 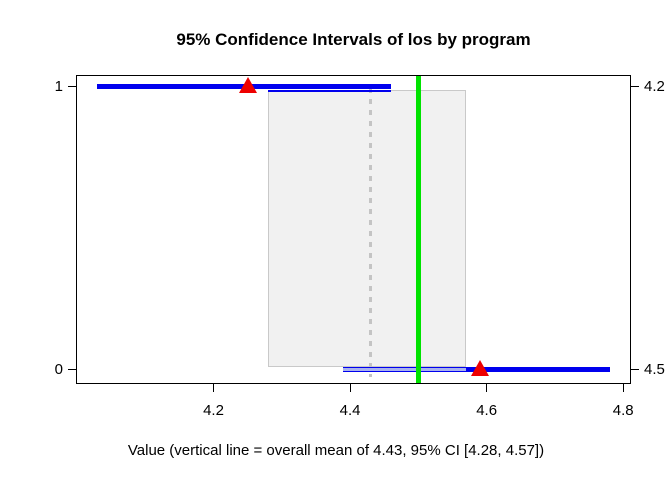 I want to click on y-axis-tick-label: 0, so click(x=58, y=369).